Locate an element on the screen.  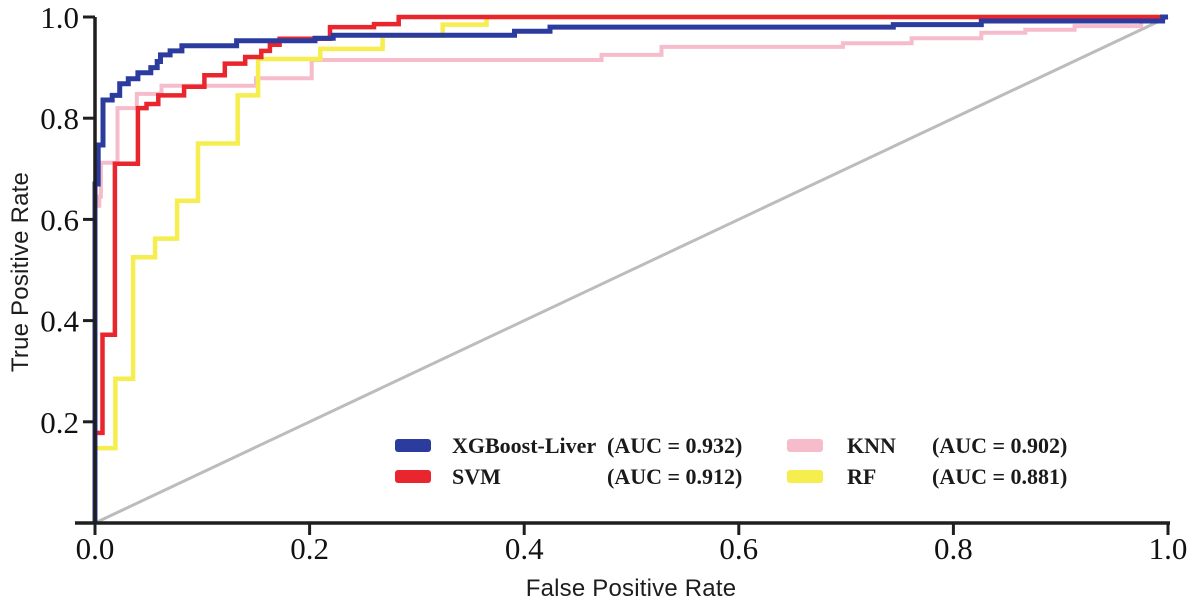
legend-swatch-knn is located at coordinates (805, 445).